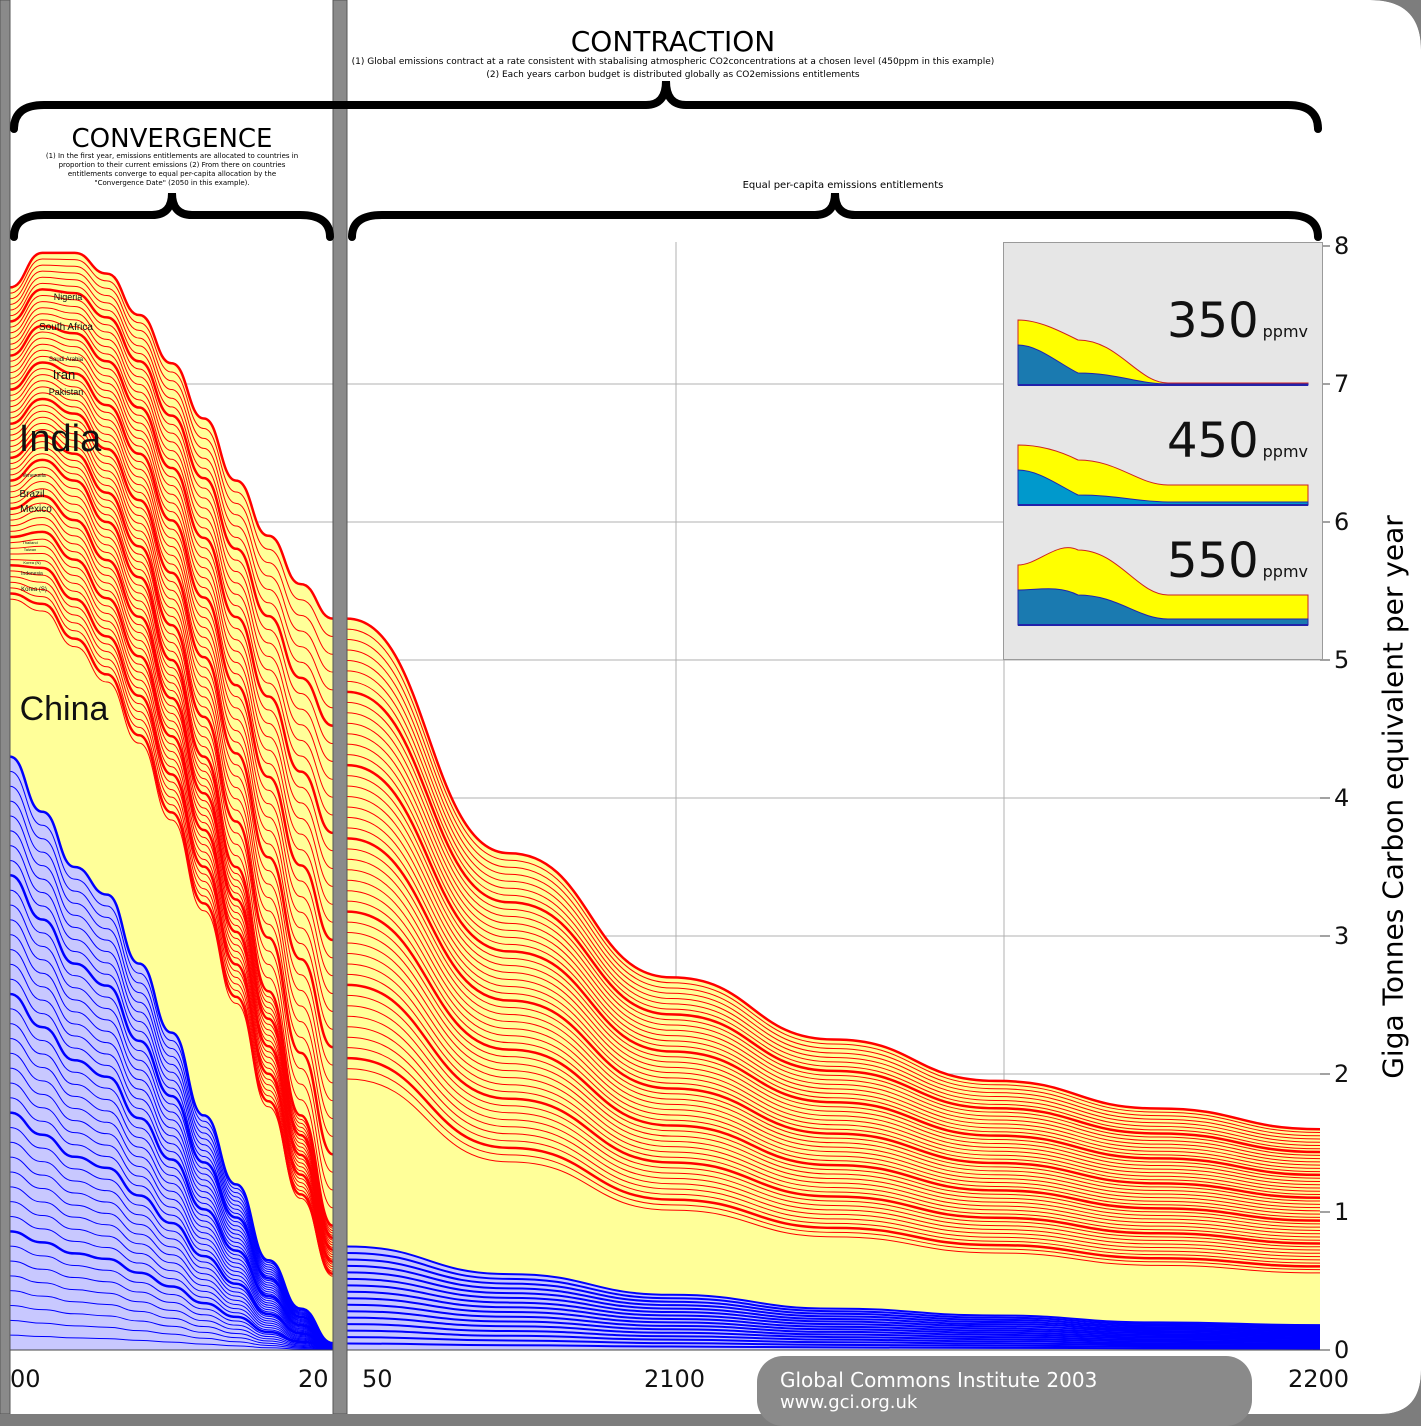  Describe the element at coordinates (172, 139) in the screenshot. I see `convergence-title: CONVERGENCE` at that location.